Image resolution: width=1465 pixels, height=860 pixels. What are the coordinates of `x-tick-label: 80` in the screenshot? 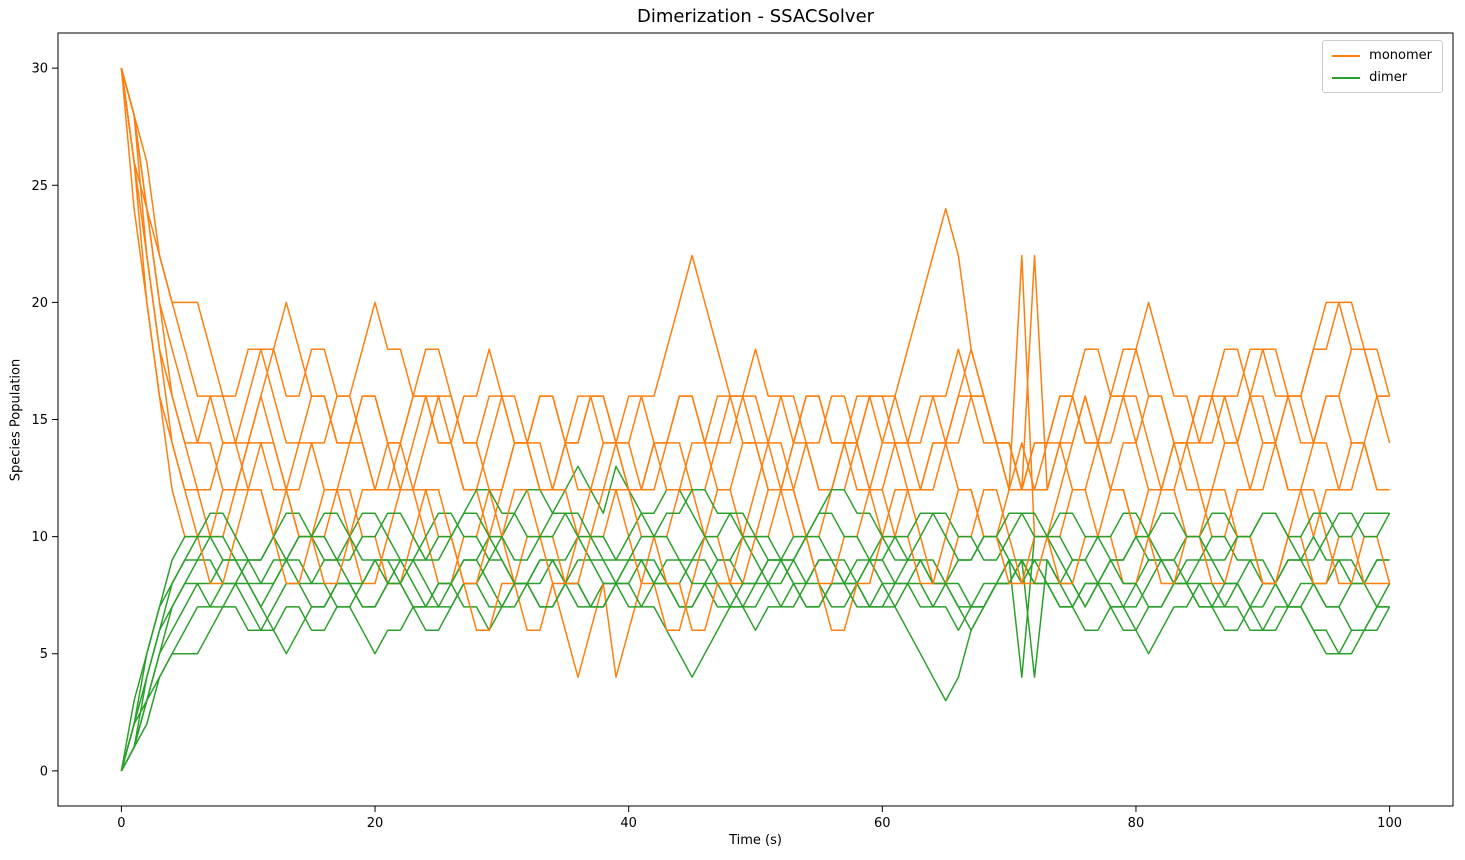 It's located at (1136, 823).